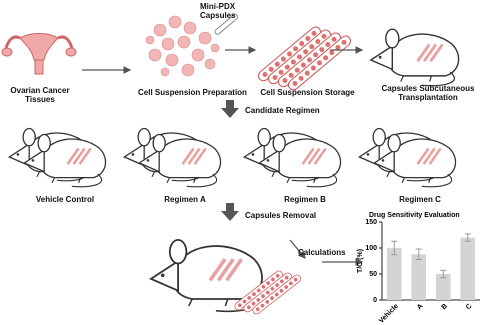  What do you see at coordinates (281, 215) in the screenshot?
I see `label: Capsules Removal` at bounding box center [281, 215].